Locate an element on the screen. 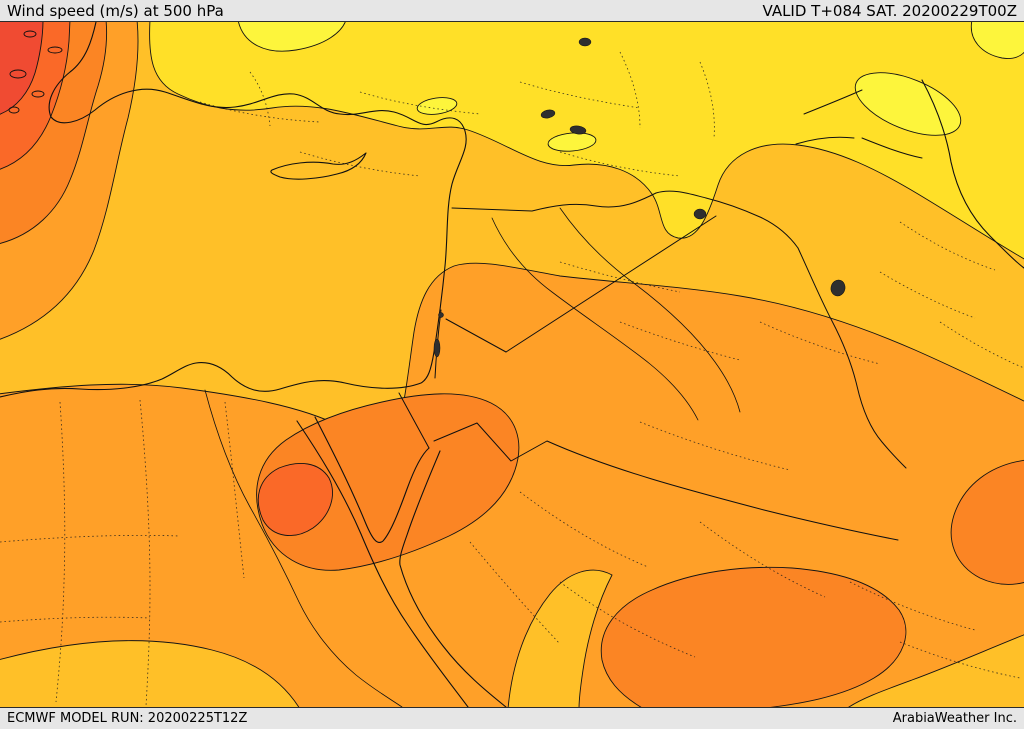  iraq-iran-border is located at coordinates (852, 358).